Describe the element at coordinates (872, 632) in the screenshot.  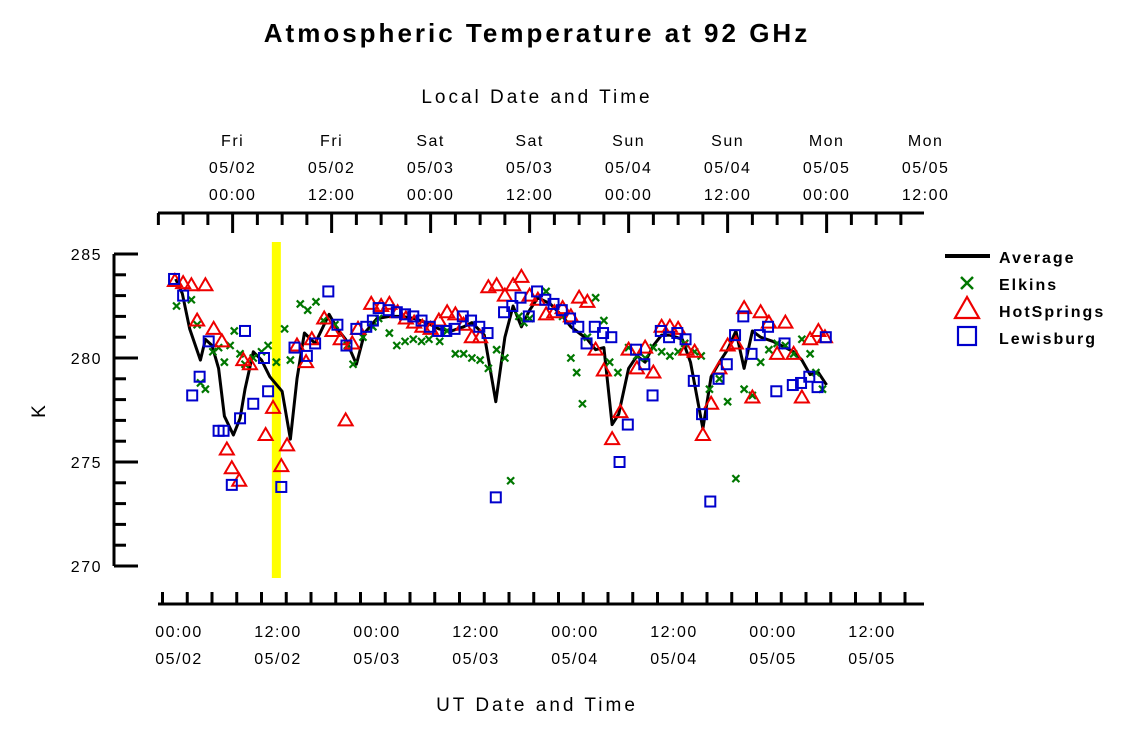
I see `x-tick-label: 12:00` at that location.